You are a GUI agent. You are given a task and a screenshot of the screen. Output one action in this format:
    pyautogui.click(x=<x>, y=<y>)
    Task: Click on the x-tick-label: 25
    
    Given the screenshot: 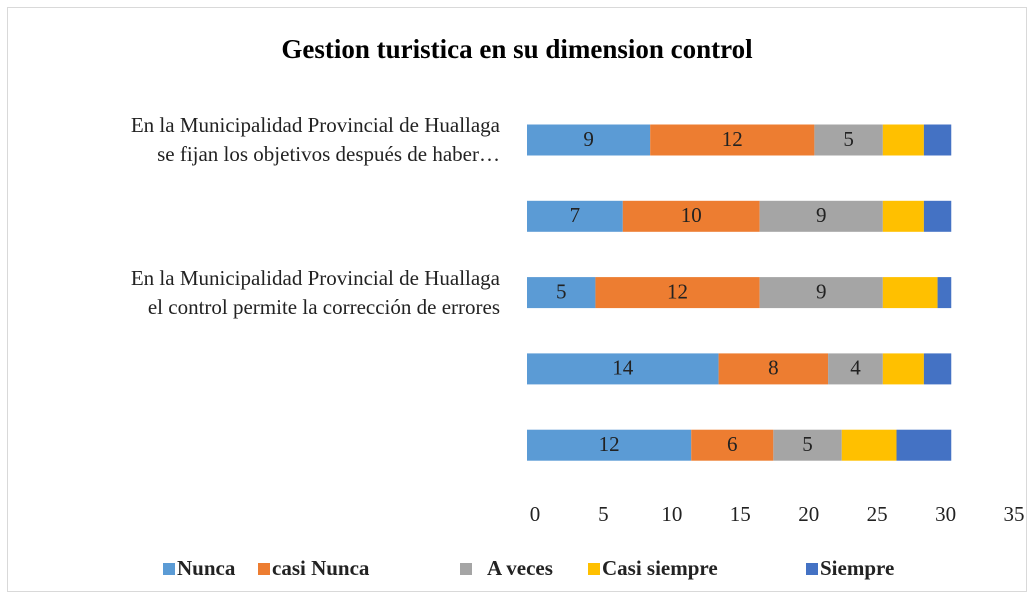 What is the action you would take?
    pyautogui.click(x=877, y=514)
    